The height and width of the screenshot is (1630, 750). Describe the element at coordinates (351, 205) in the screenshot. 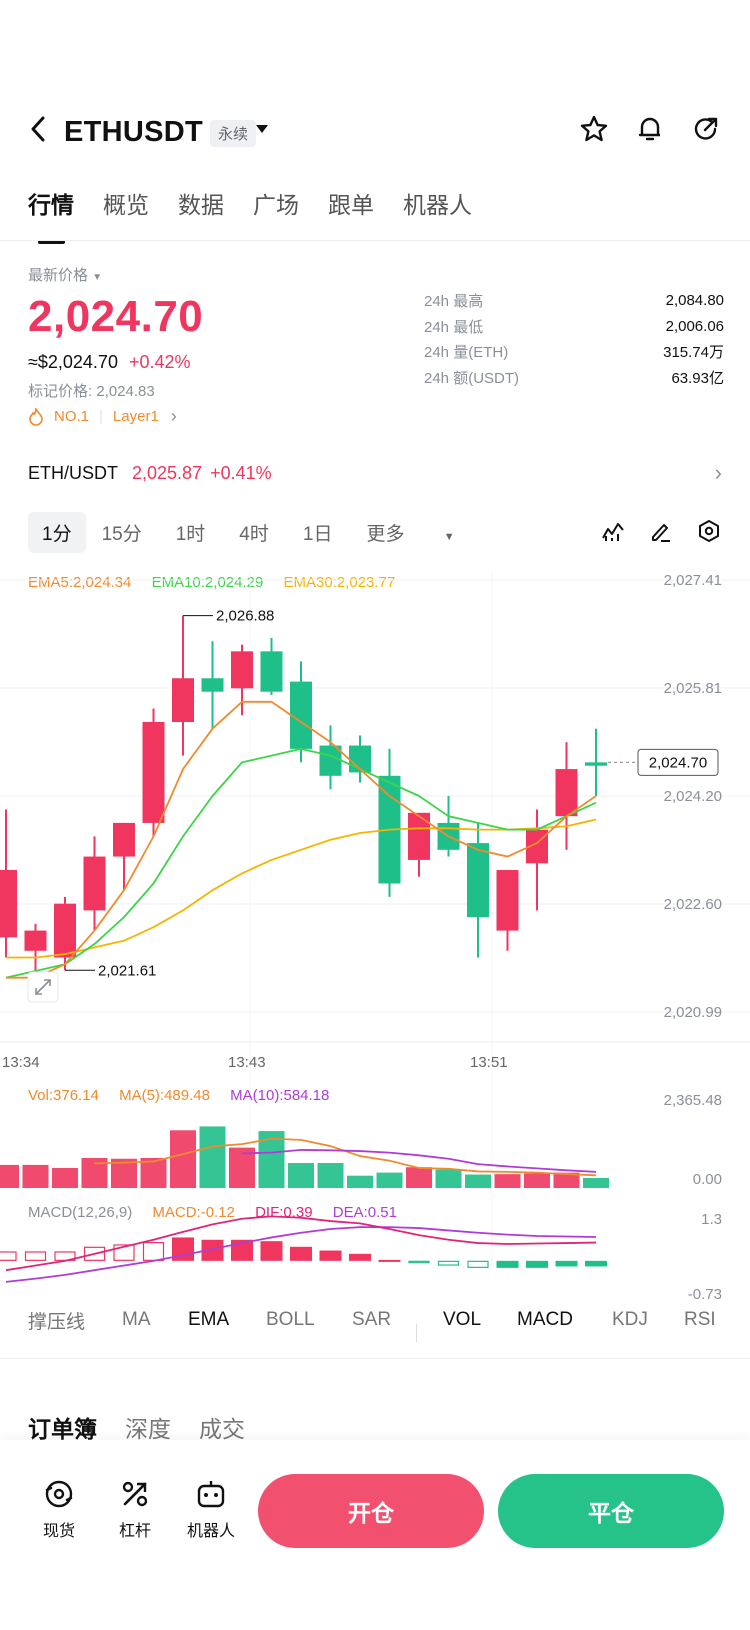

I see `tab-copy-trading: 跟单` at that location.